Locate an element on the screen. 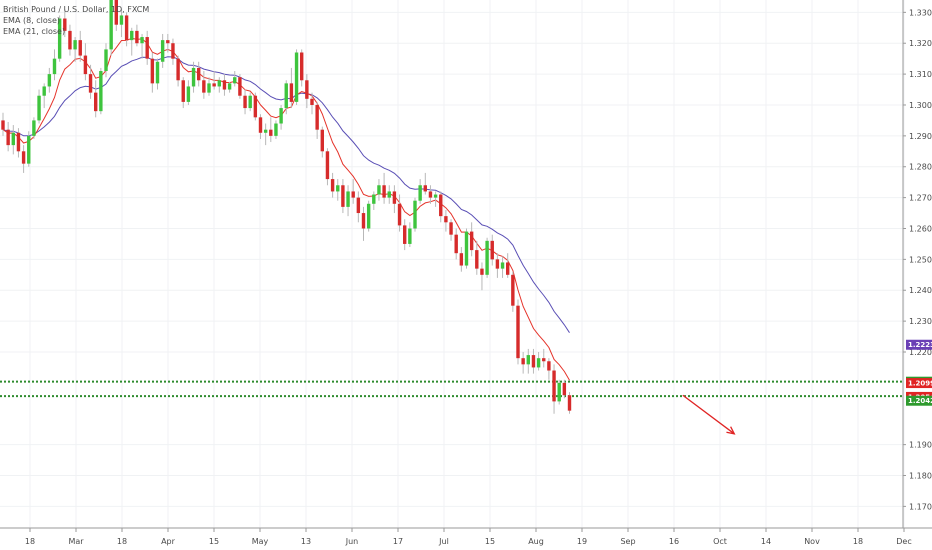  y-tick-label: 1.25000 is located at coordinates (920, 259).